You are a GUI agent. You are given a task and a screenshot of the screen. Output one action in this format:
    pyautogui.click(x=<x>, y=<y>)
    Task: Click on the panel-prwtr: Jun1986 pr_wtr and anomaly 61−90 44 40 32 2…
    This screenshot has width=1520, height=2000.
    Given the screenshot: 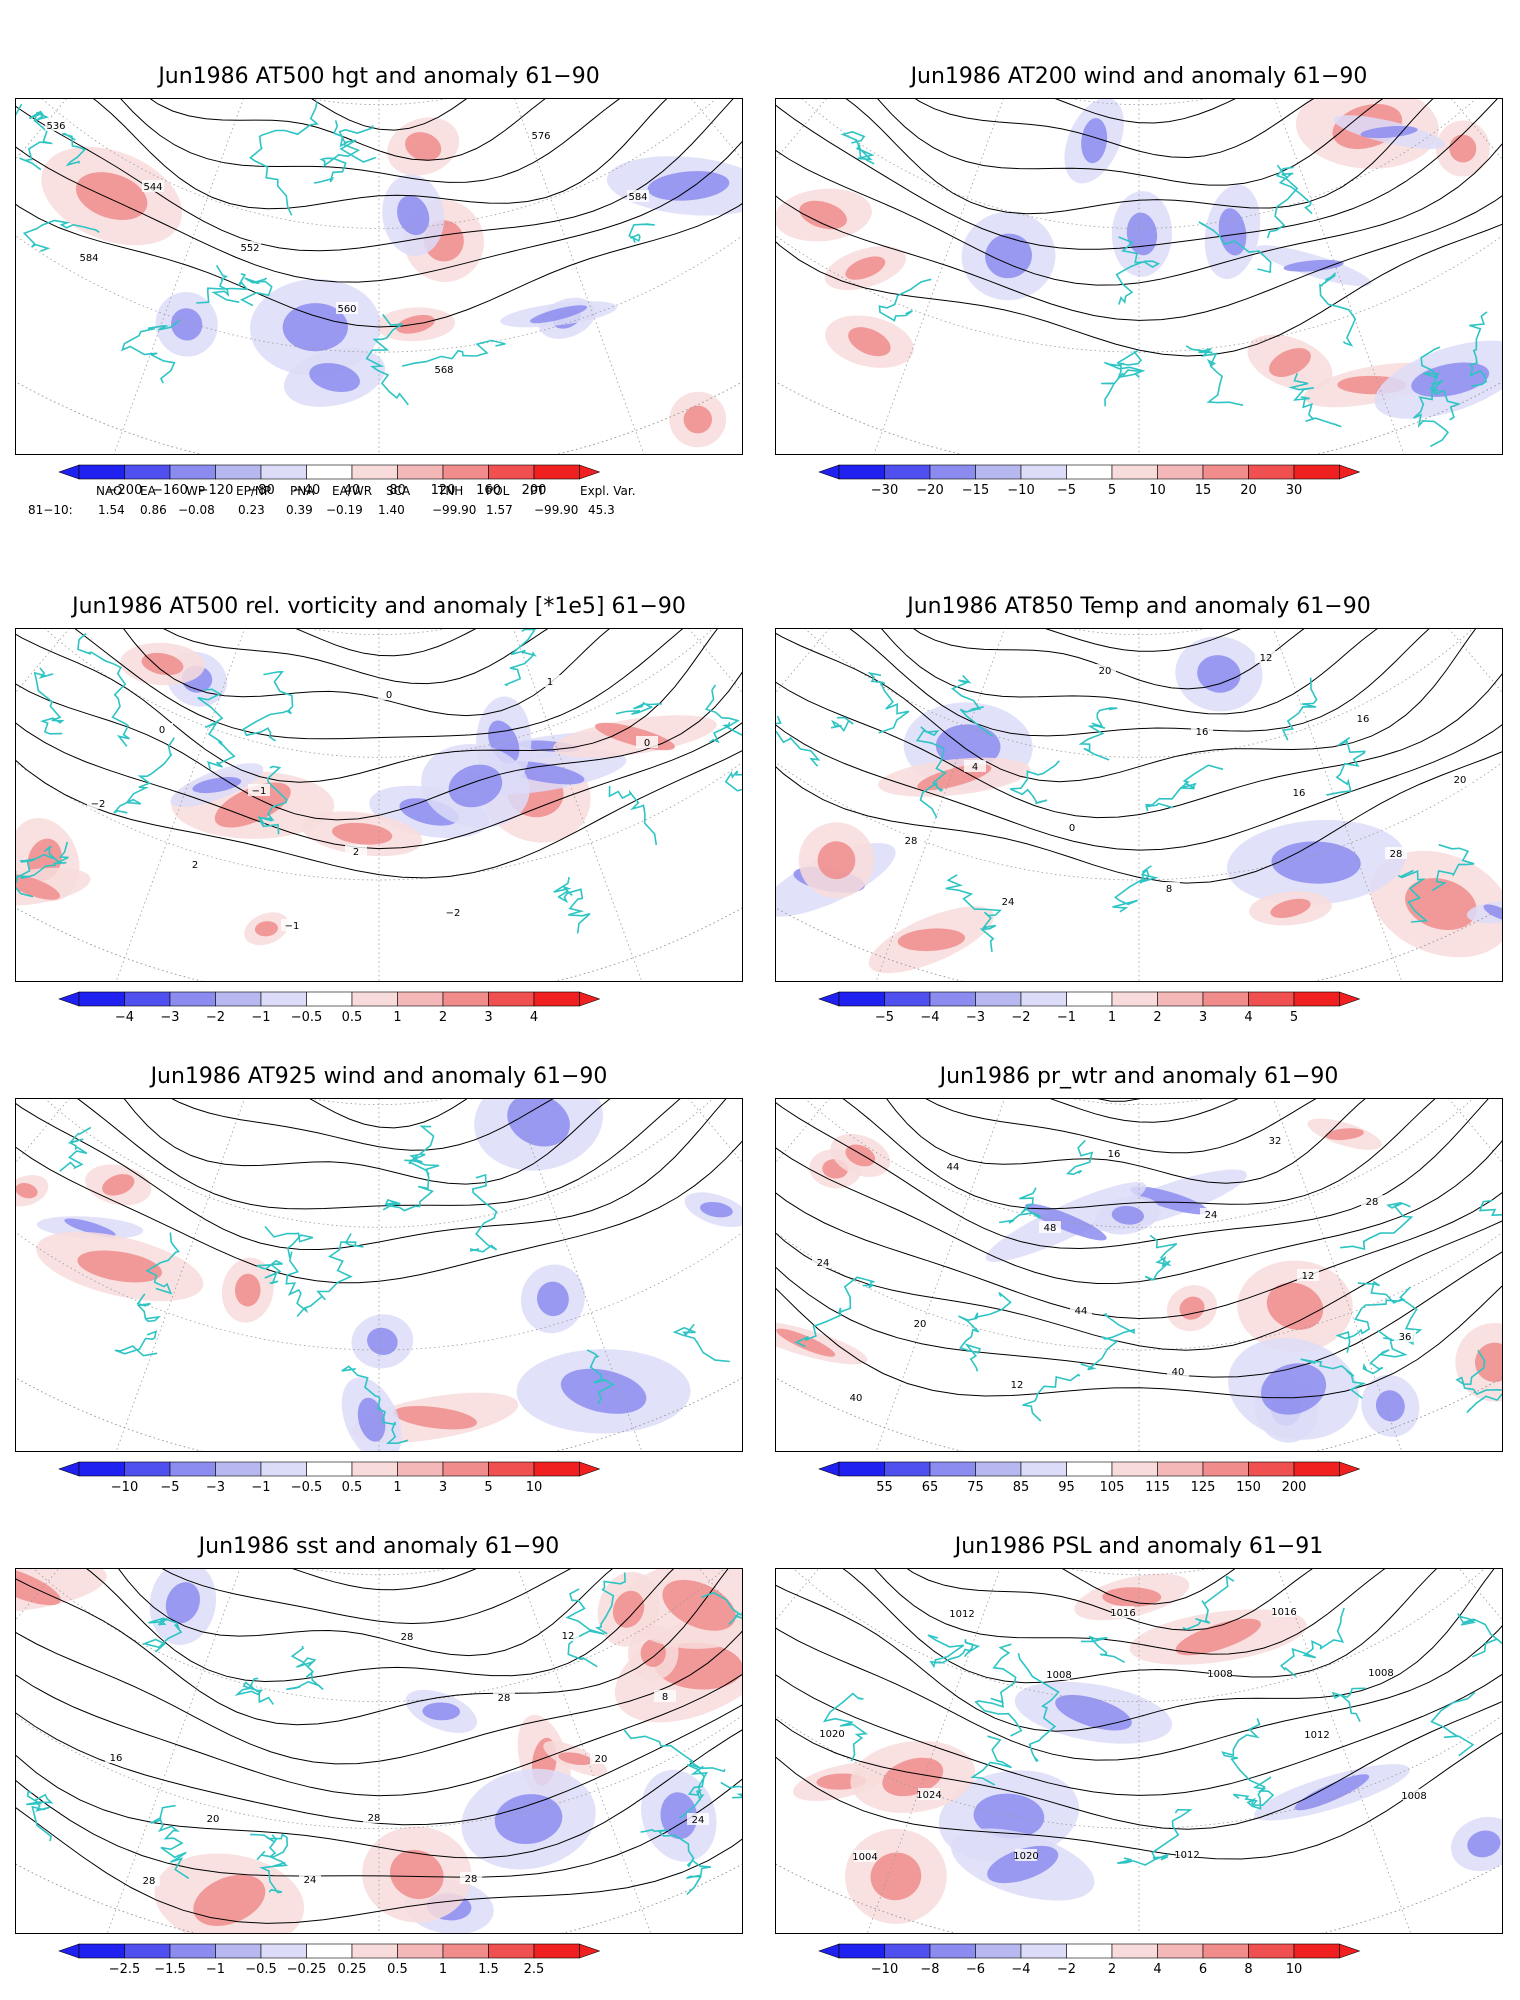 What is the action you would take?
    pyautogui.click(x=1139, y=1280)
    